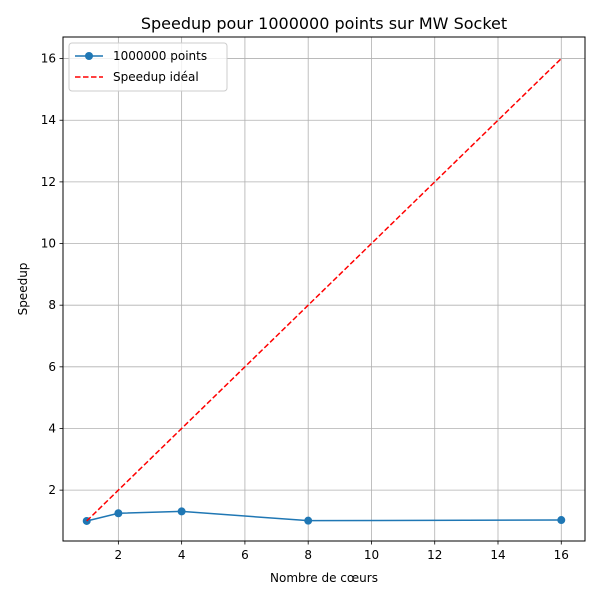 Image resolution: width=600 pixels, height=600 pixels. I want to click on legend: 1000000 points Speedup idéal, so click(148, 67).